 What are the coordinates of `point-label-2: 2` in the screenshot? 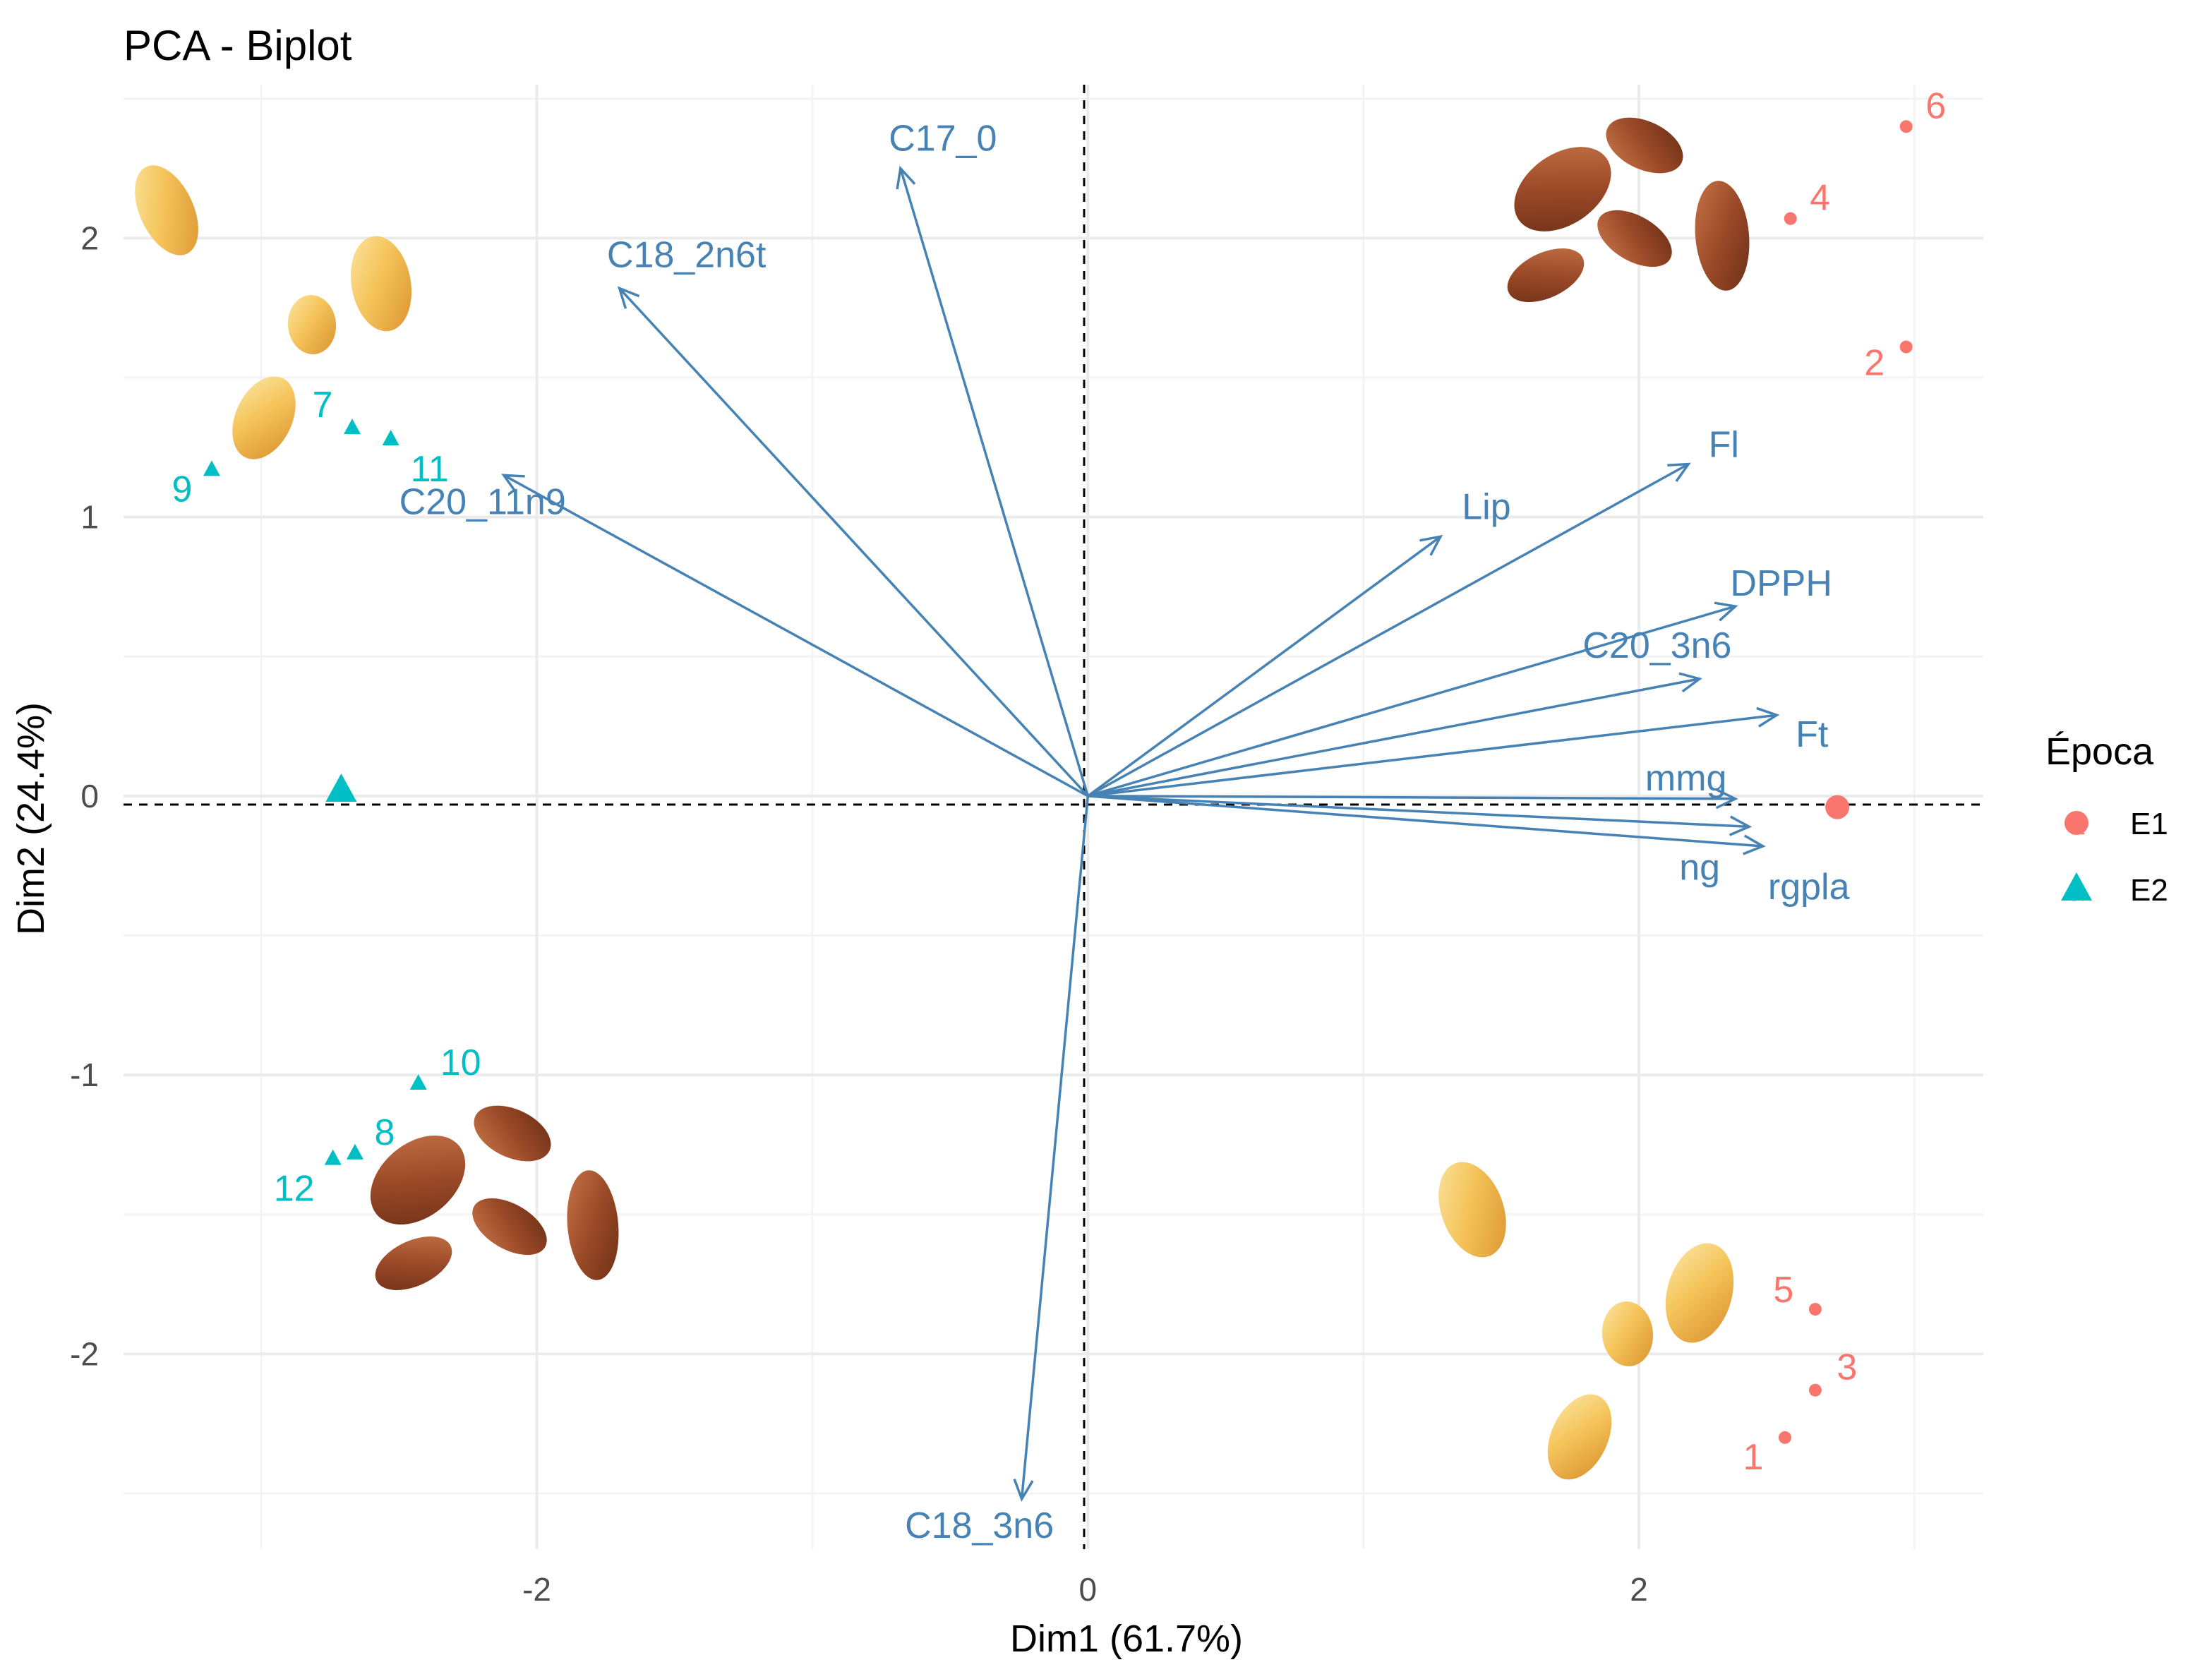 It's located at (1875, 363).